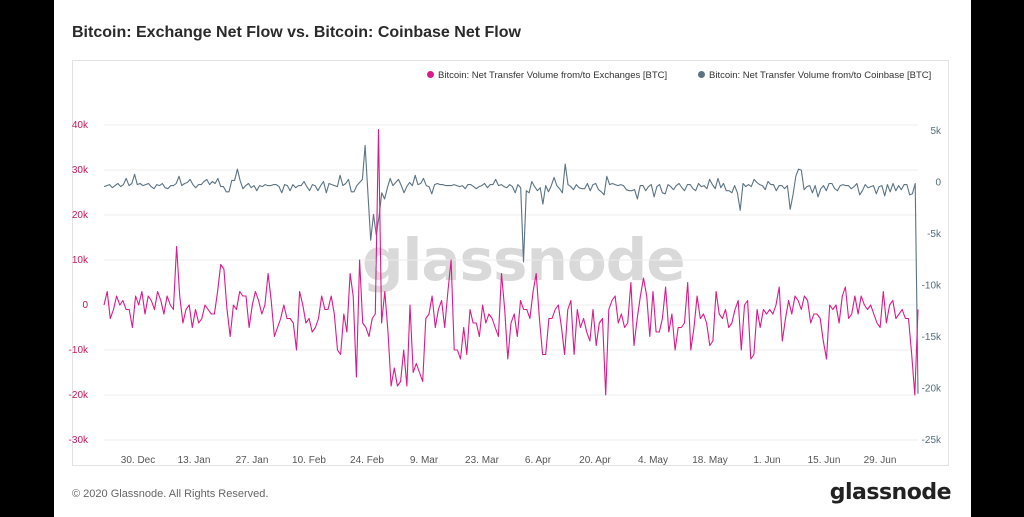 This screenshot has height=517, width=1024. What do you see at coordinates (701, 74) in the screenshot?
I see `legend-marker-coinbase` at bounding box center [701, 74].